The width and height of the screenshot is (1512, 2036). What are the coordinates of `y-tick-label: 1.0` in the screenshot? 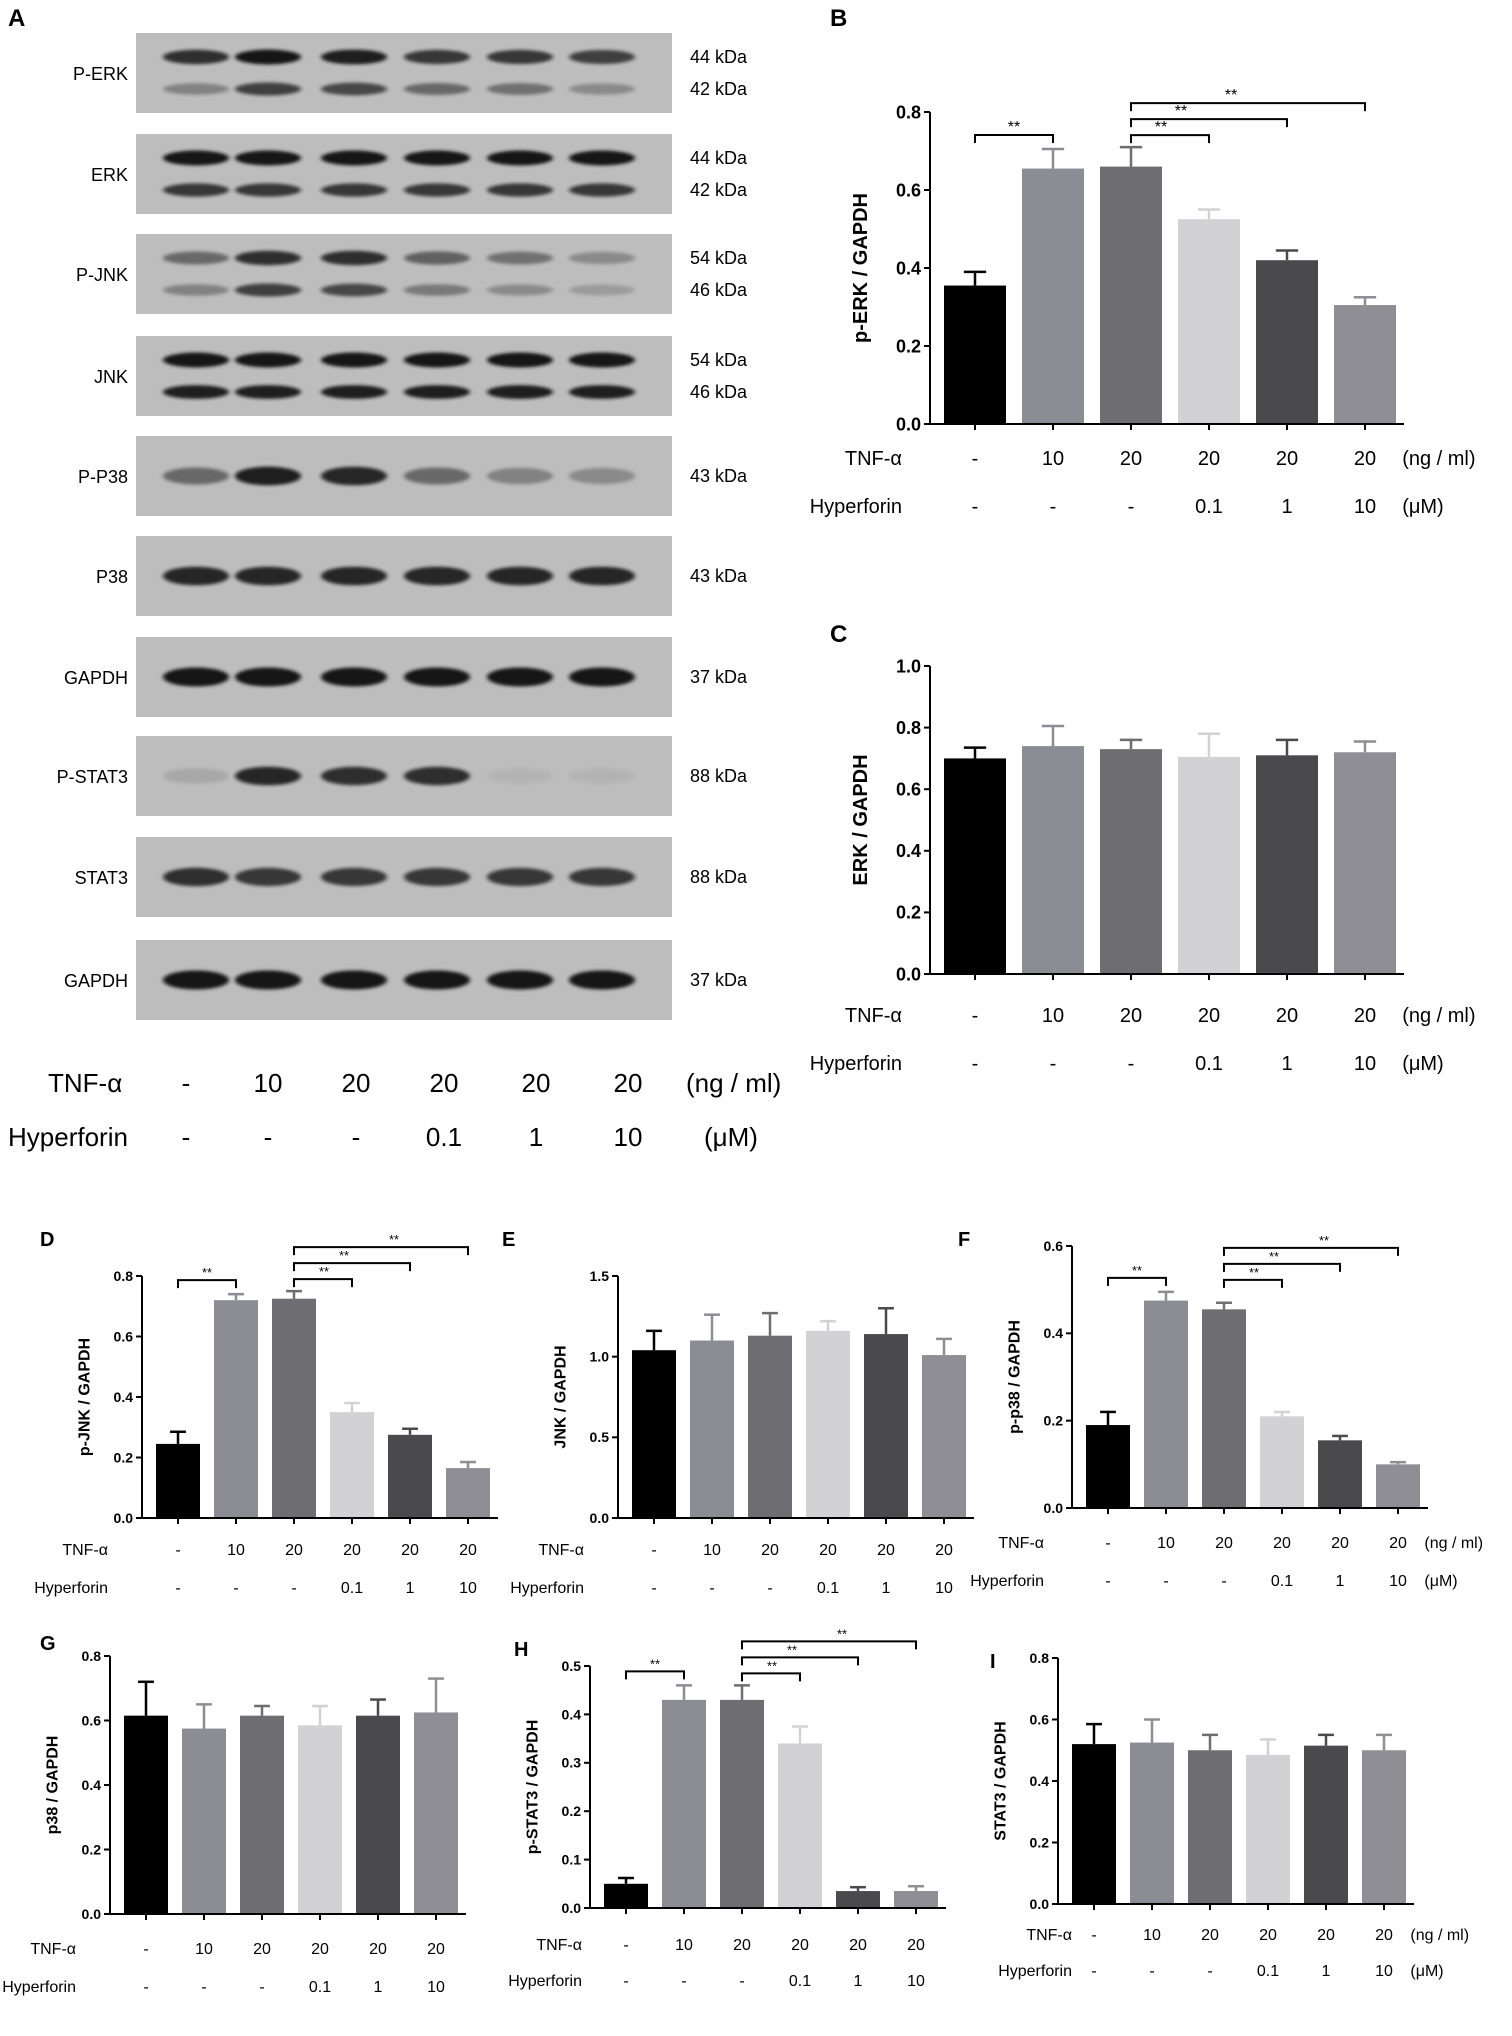 It's located at (908, 666).